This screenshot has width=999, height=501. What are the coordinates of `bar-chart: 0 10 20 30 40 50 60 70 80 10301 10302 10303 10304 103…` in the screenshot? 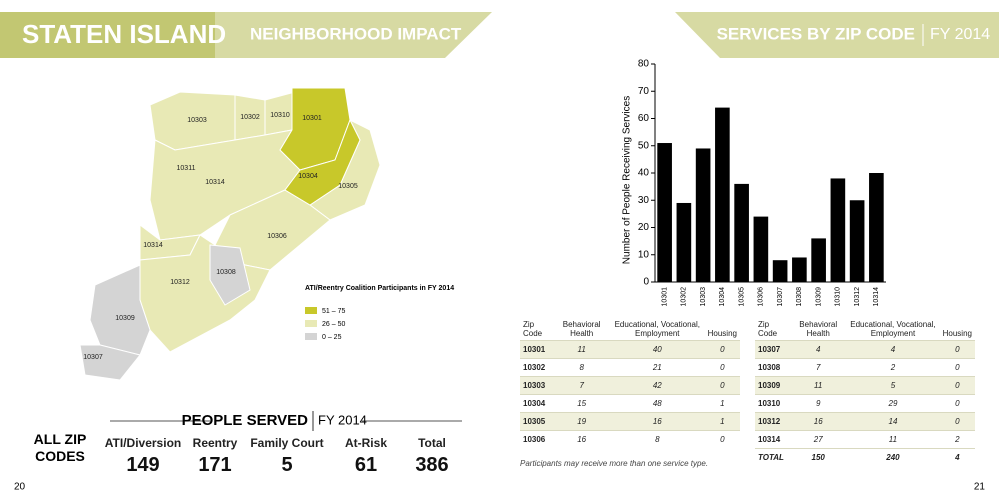 It's located at (761, 183).